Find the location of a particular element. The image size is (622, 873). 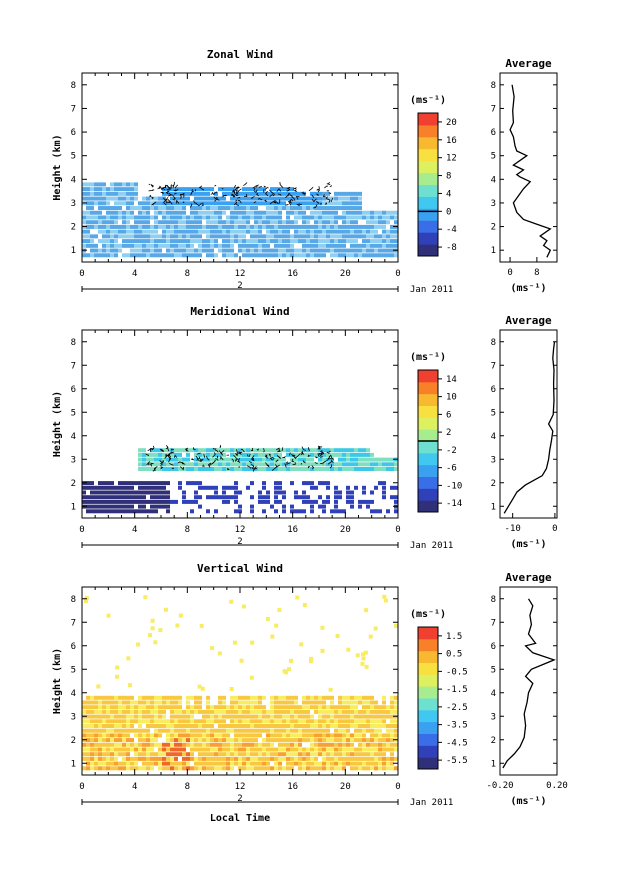

colorbar-segment is located at coordinates (428, 633).